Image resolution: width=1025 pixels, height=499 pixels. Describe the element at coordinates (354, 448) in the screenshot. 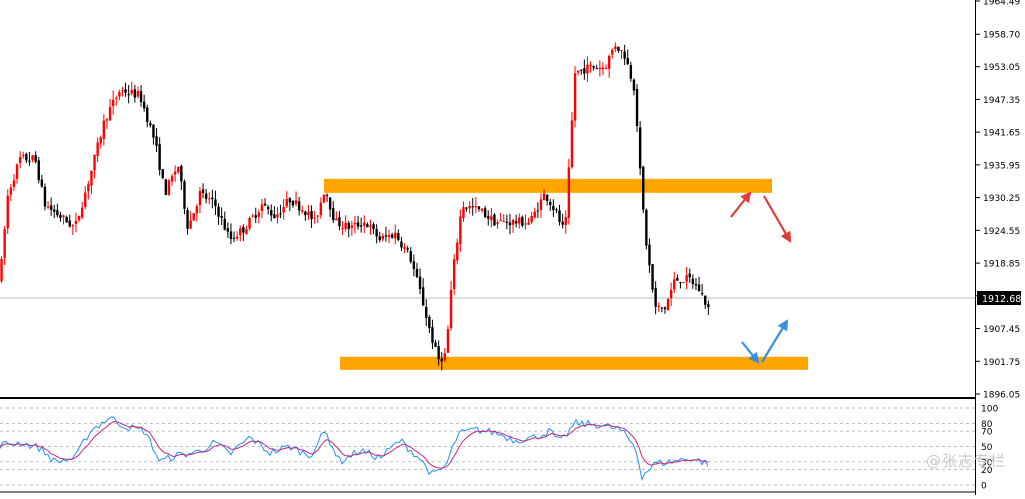

I see `oscillator-lines` at that location.